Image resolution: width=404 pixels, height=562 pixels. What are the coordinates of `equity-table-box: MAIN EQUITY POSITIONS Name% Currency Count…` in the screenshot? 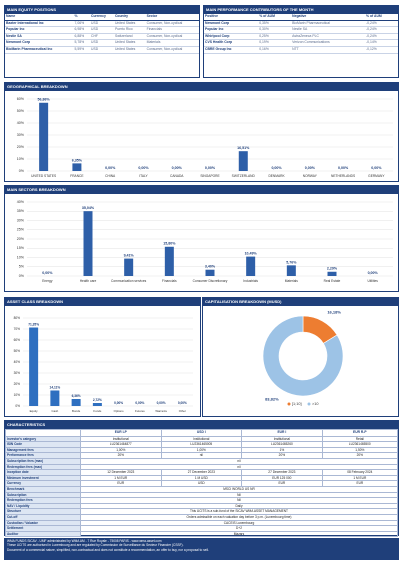 It's located at (102, 41).